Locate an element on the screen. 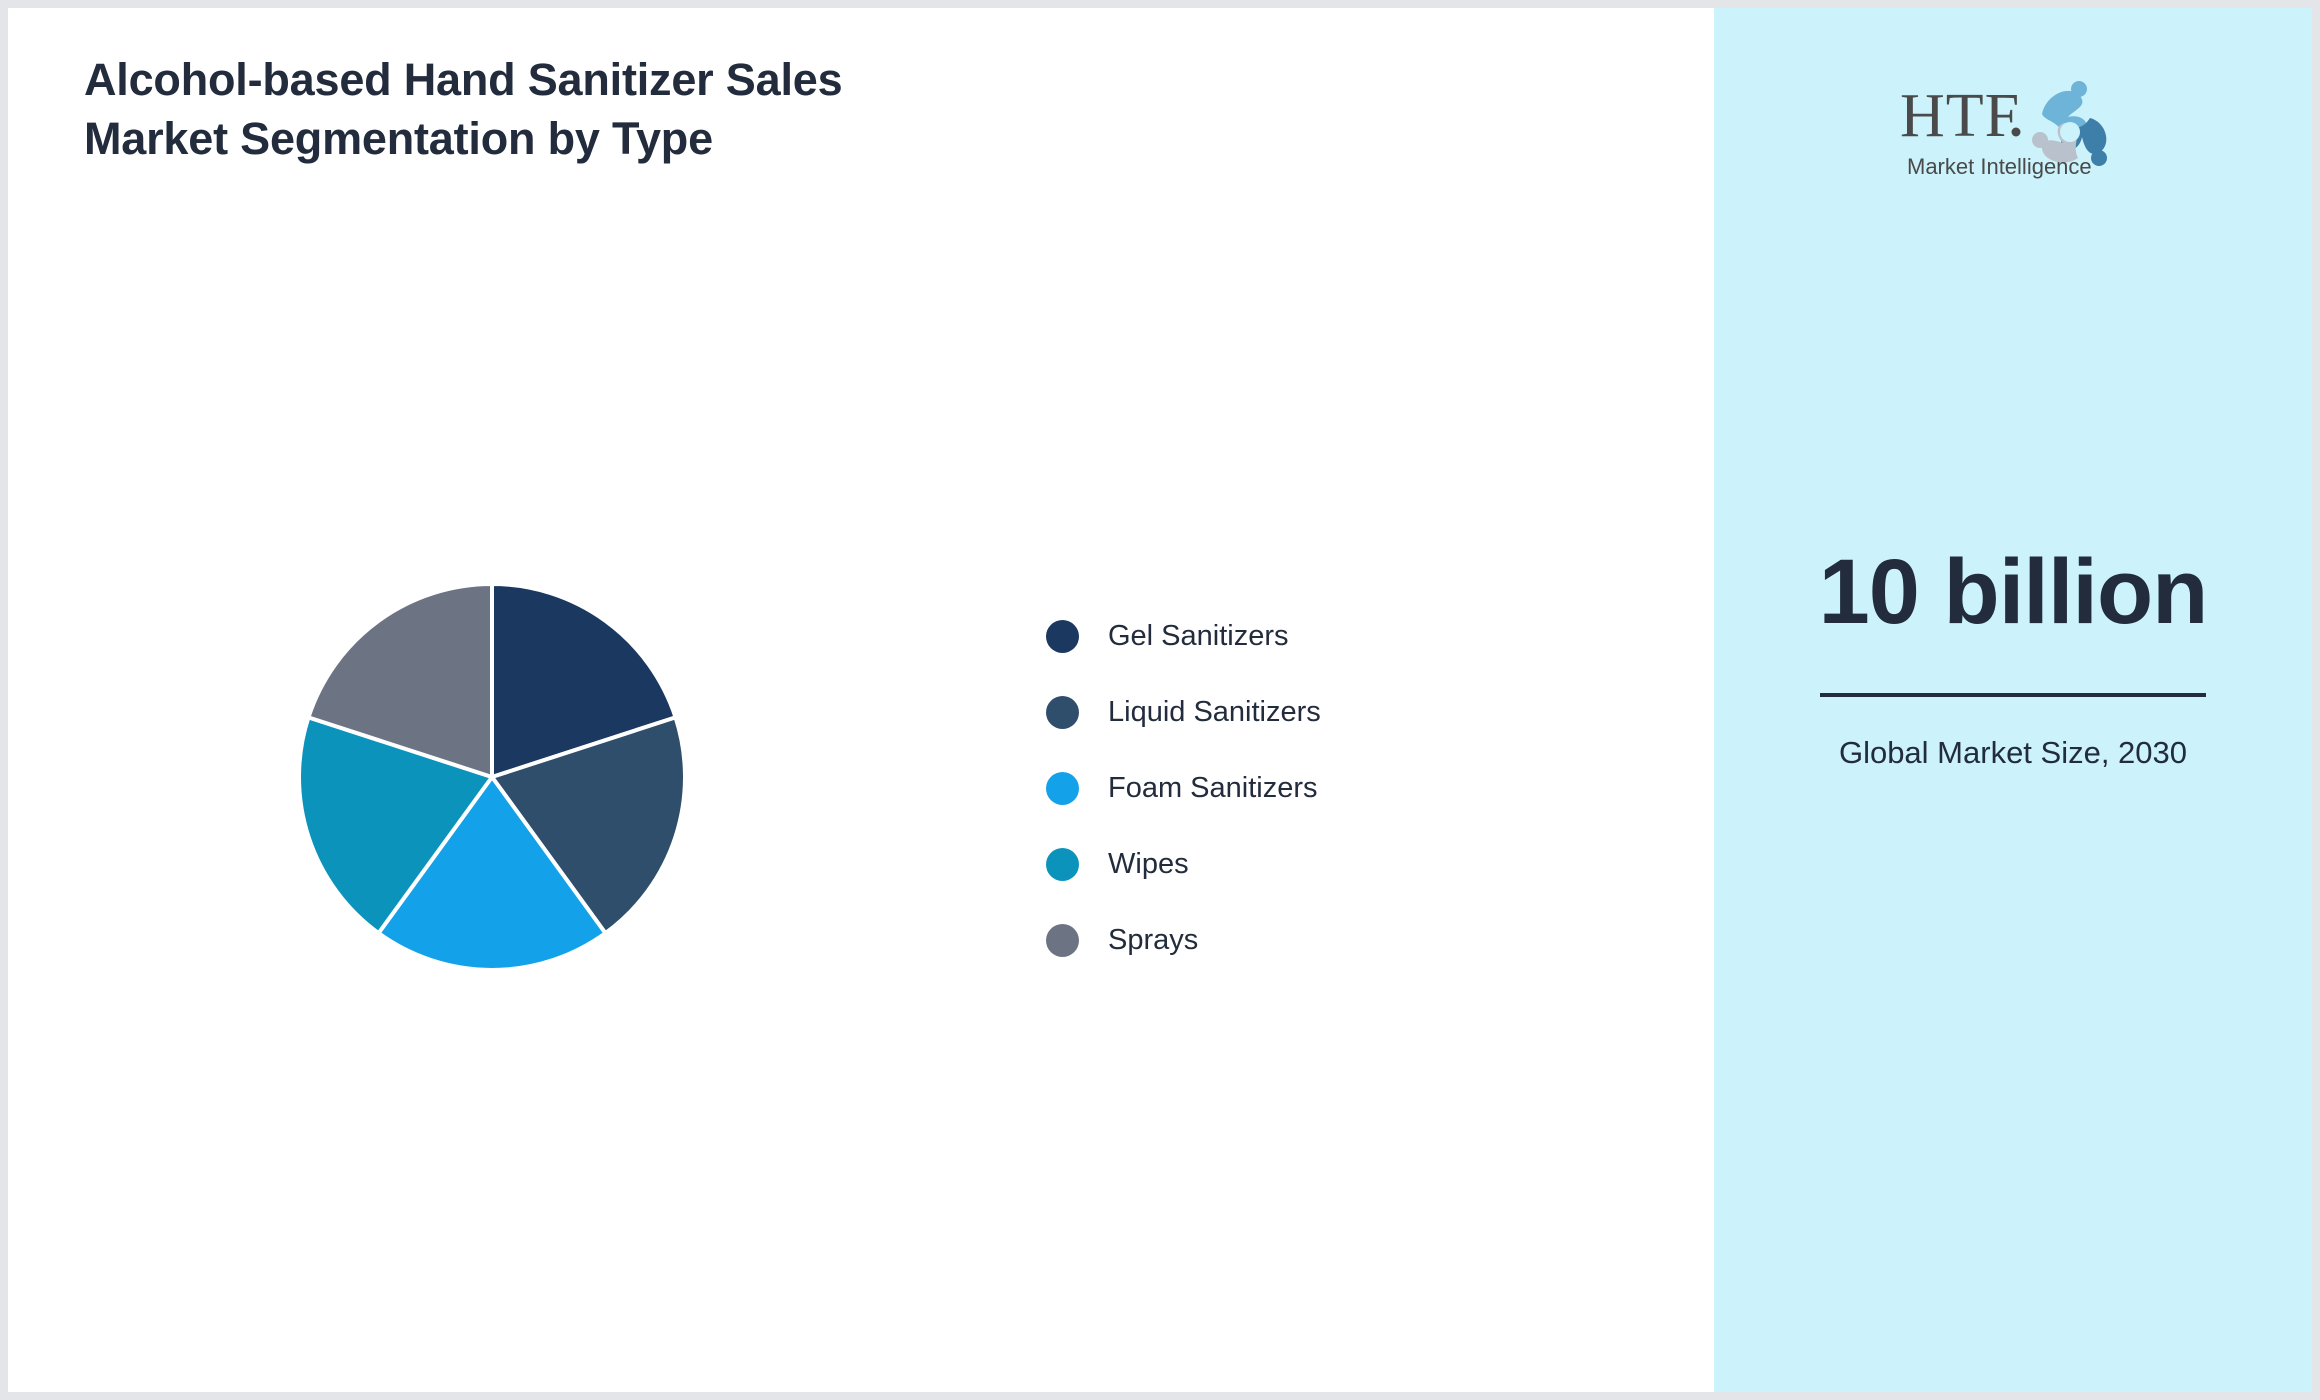 This screenshot has width=2320, height=1400. legend-item-label: Liquid Sanitizers is located at coordinates (1214, 711).